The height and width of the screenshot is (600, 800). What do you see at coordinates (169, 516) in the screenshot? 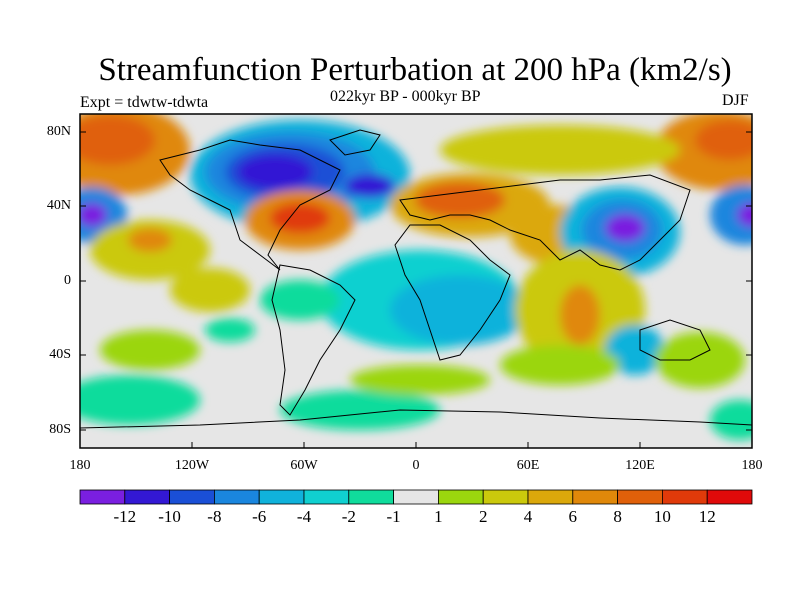
I see `colorbar-label: -10` at bounding box center [169, 516].